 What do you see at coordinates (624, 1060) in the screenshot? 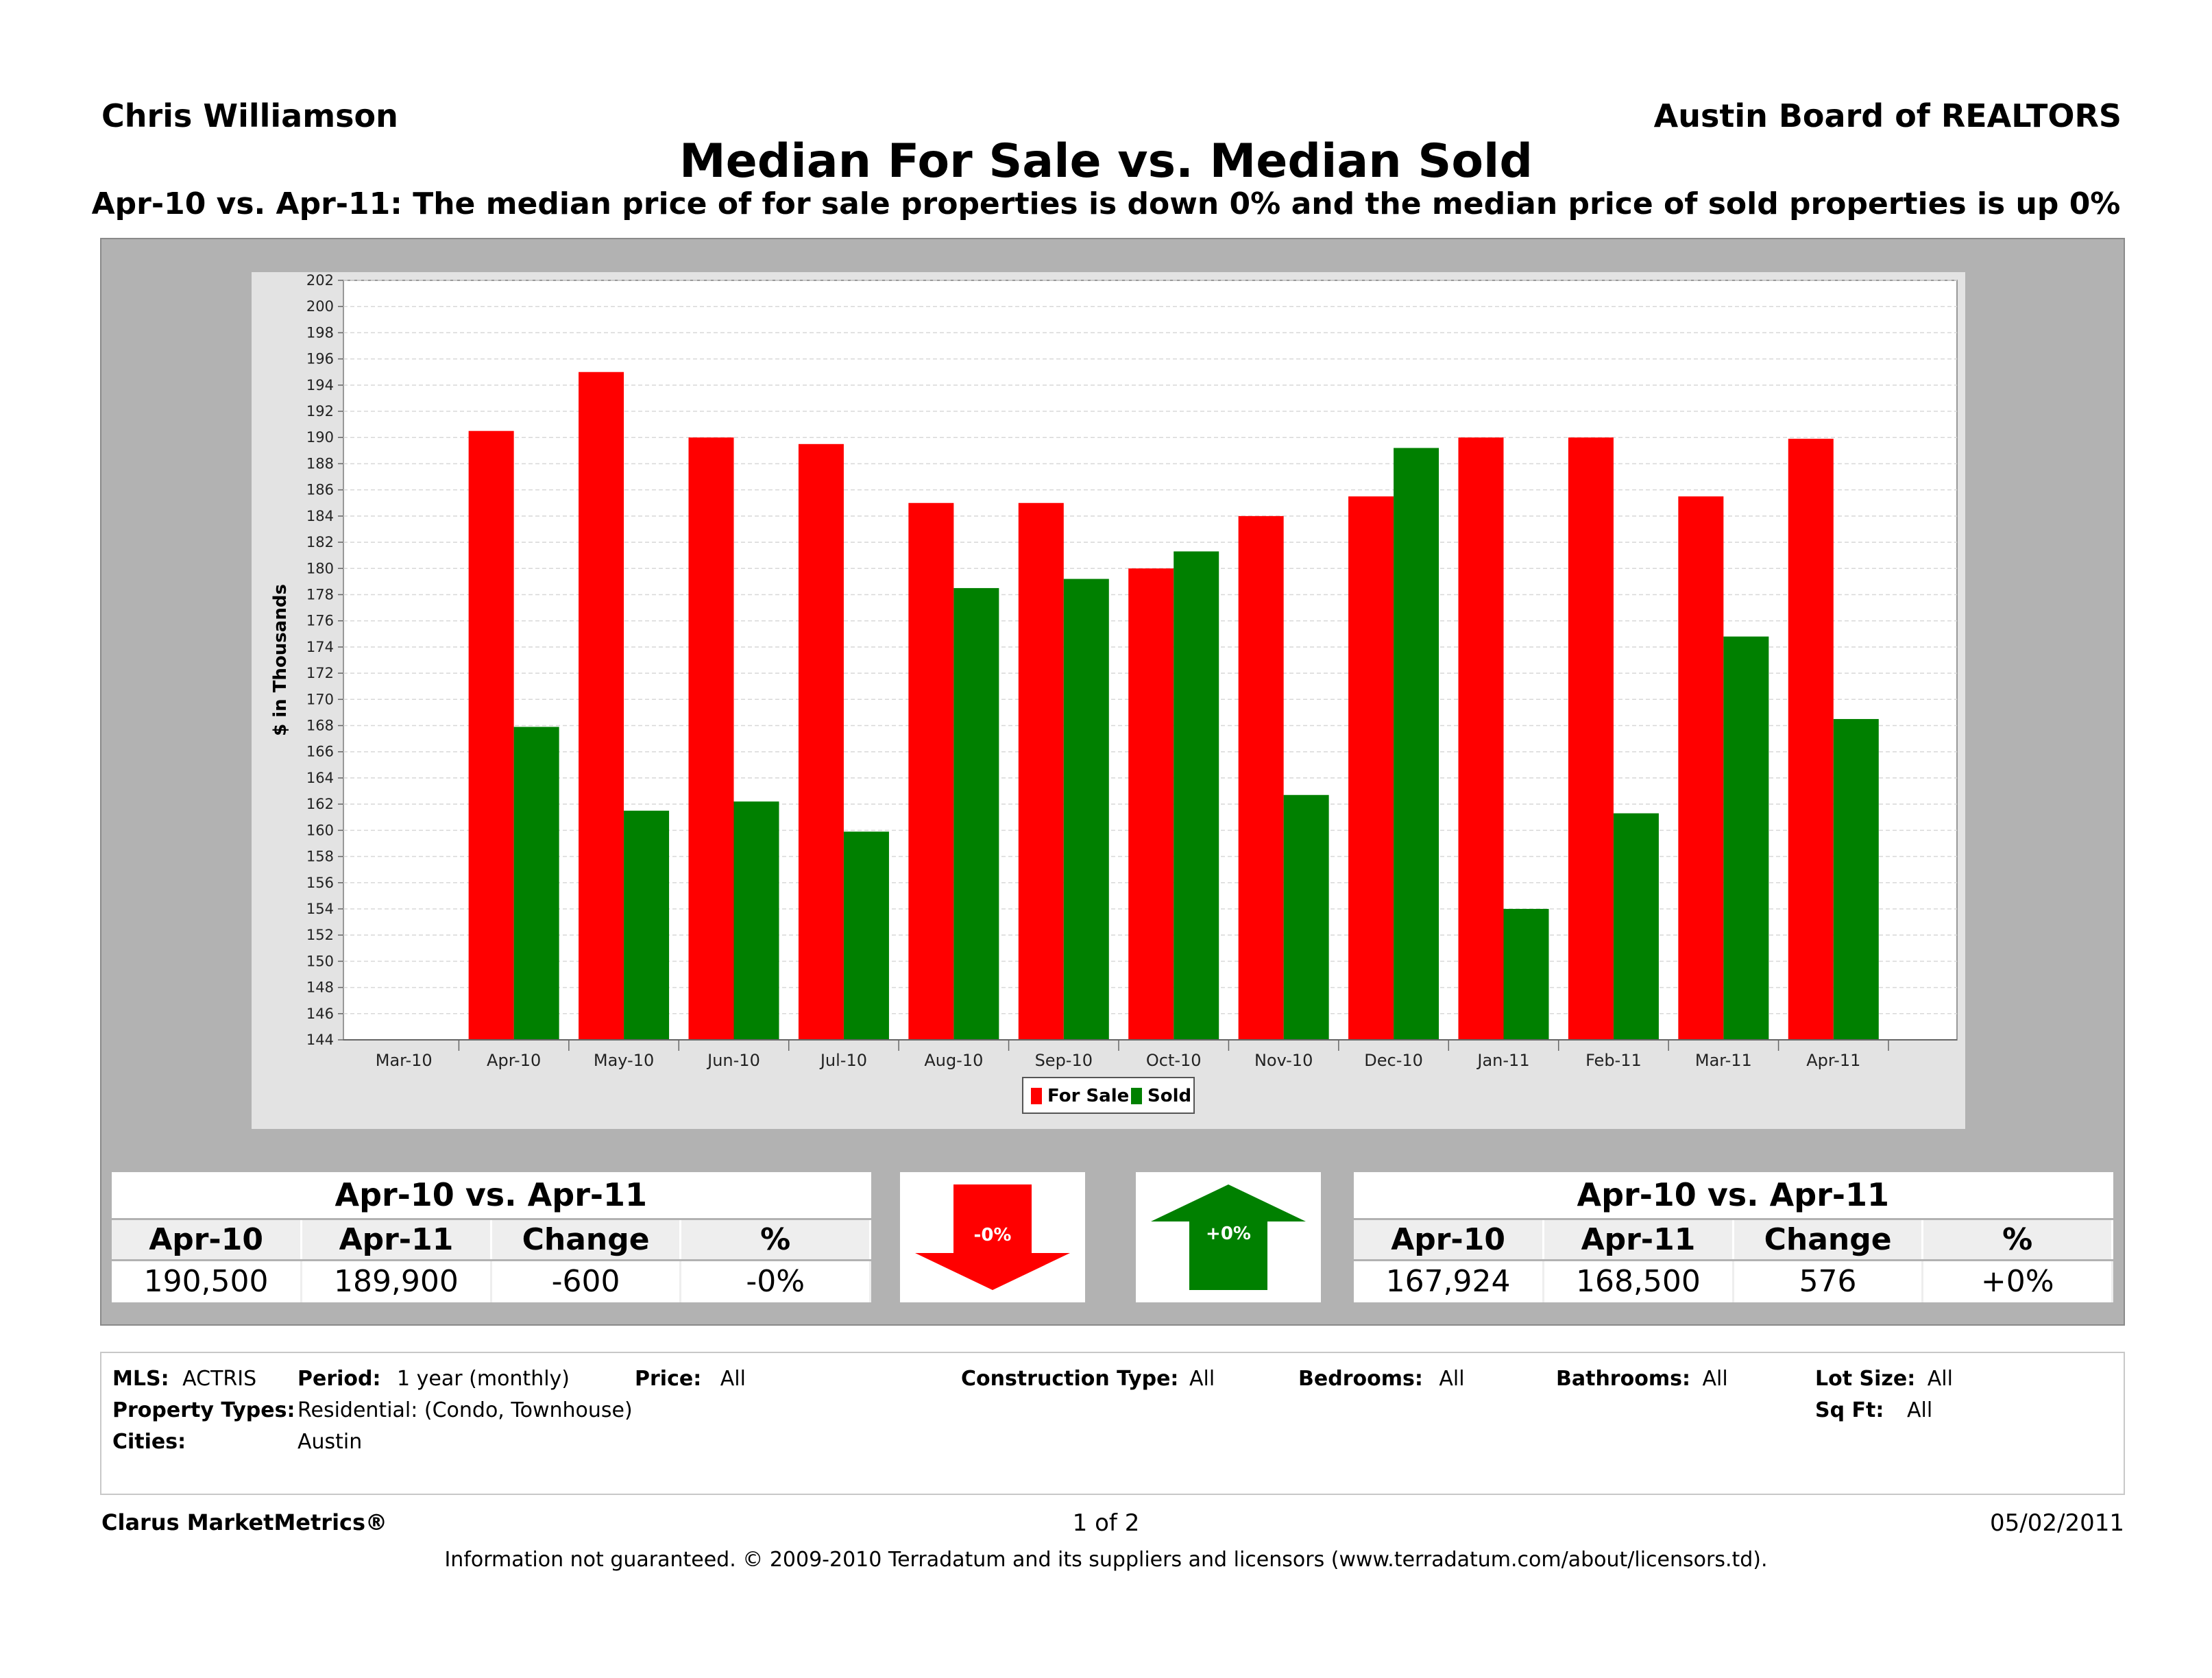
I see `x-tick-label: May-10` at bounding box center [624, 1060].